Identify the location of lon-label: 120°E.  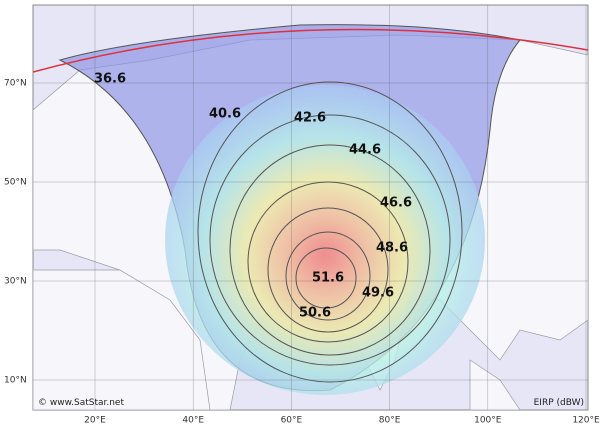
(586, 421).